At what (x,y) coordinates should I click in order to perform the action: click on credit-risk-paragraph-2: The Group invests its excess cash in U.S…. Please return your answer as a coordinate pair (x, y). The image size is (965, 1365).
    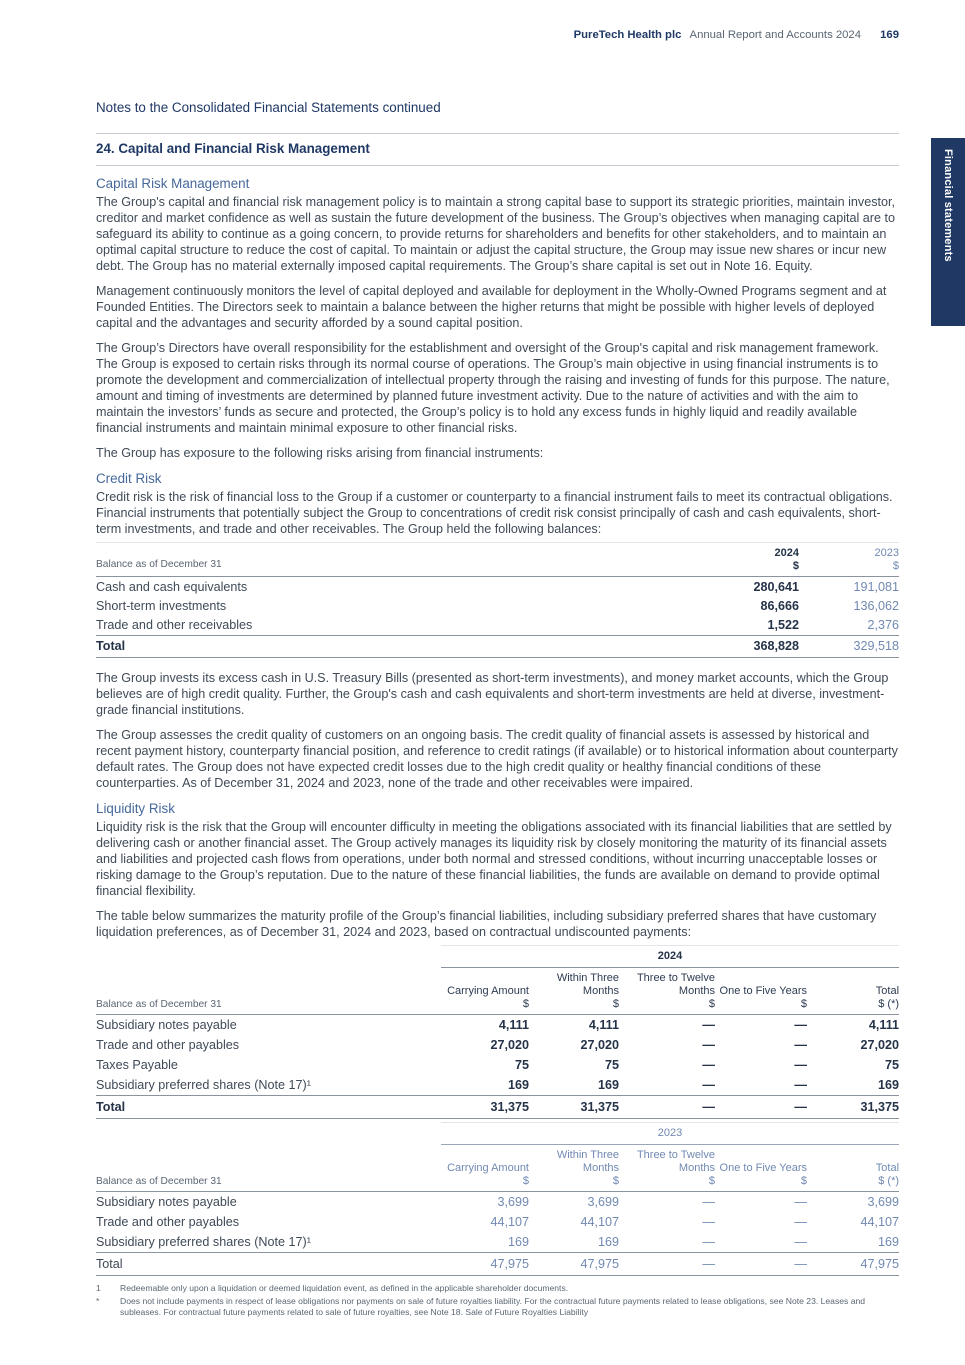
    Looking at the image, I should click on (492, 693).